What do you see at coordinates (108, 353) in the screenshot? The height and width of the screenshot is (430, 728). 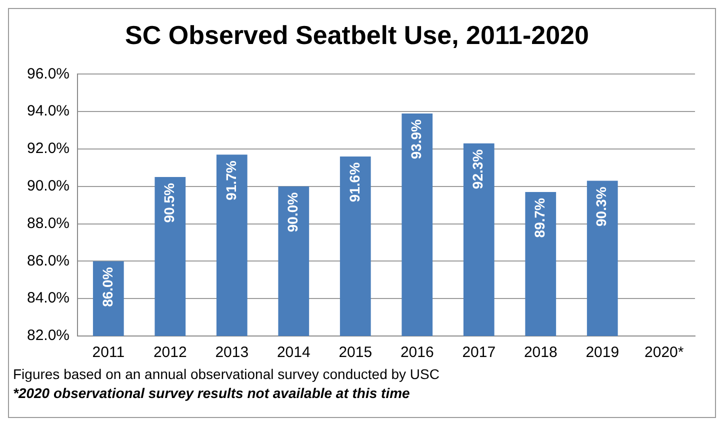 I see `x-tick-label: 2011` at bounding box center [108, 353].